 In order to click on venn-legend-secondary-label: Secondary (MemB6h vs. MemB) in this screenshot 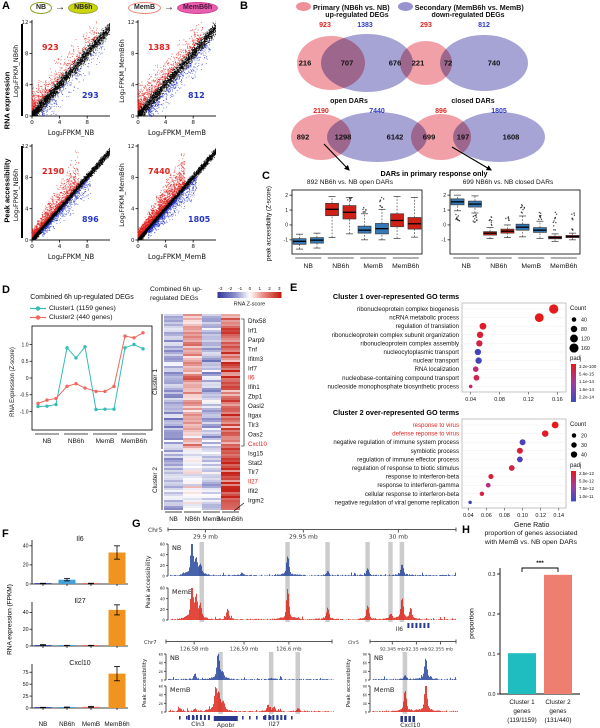, I will do `click(469, 7)`.